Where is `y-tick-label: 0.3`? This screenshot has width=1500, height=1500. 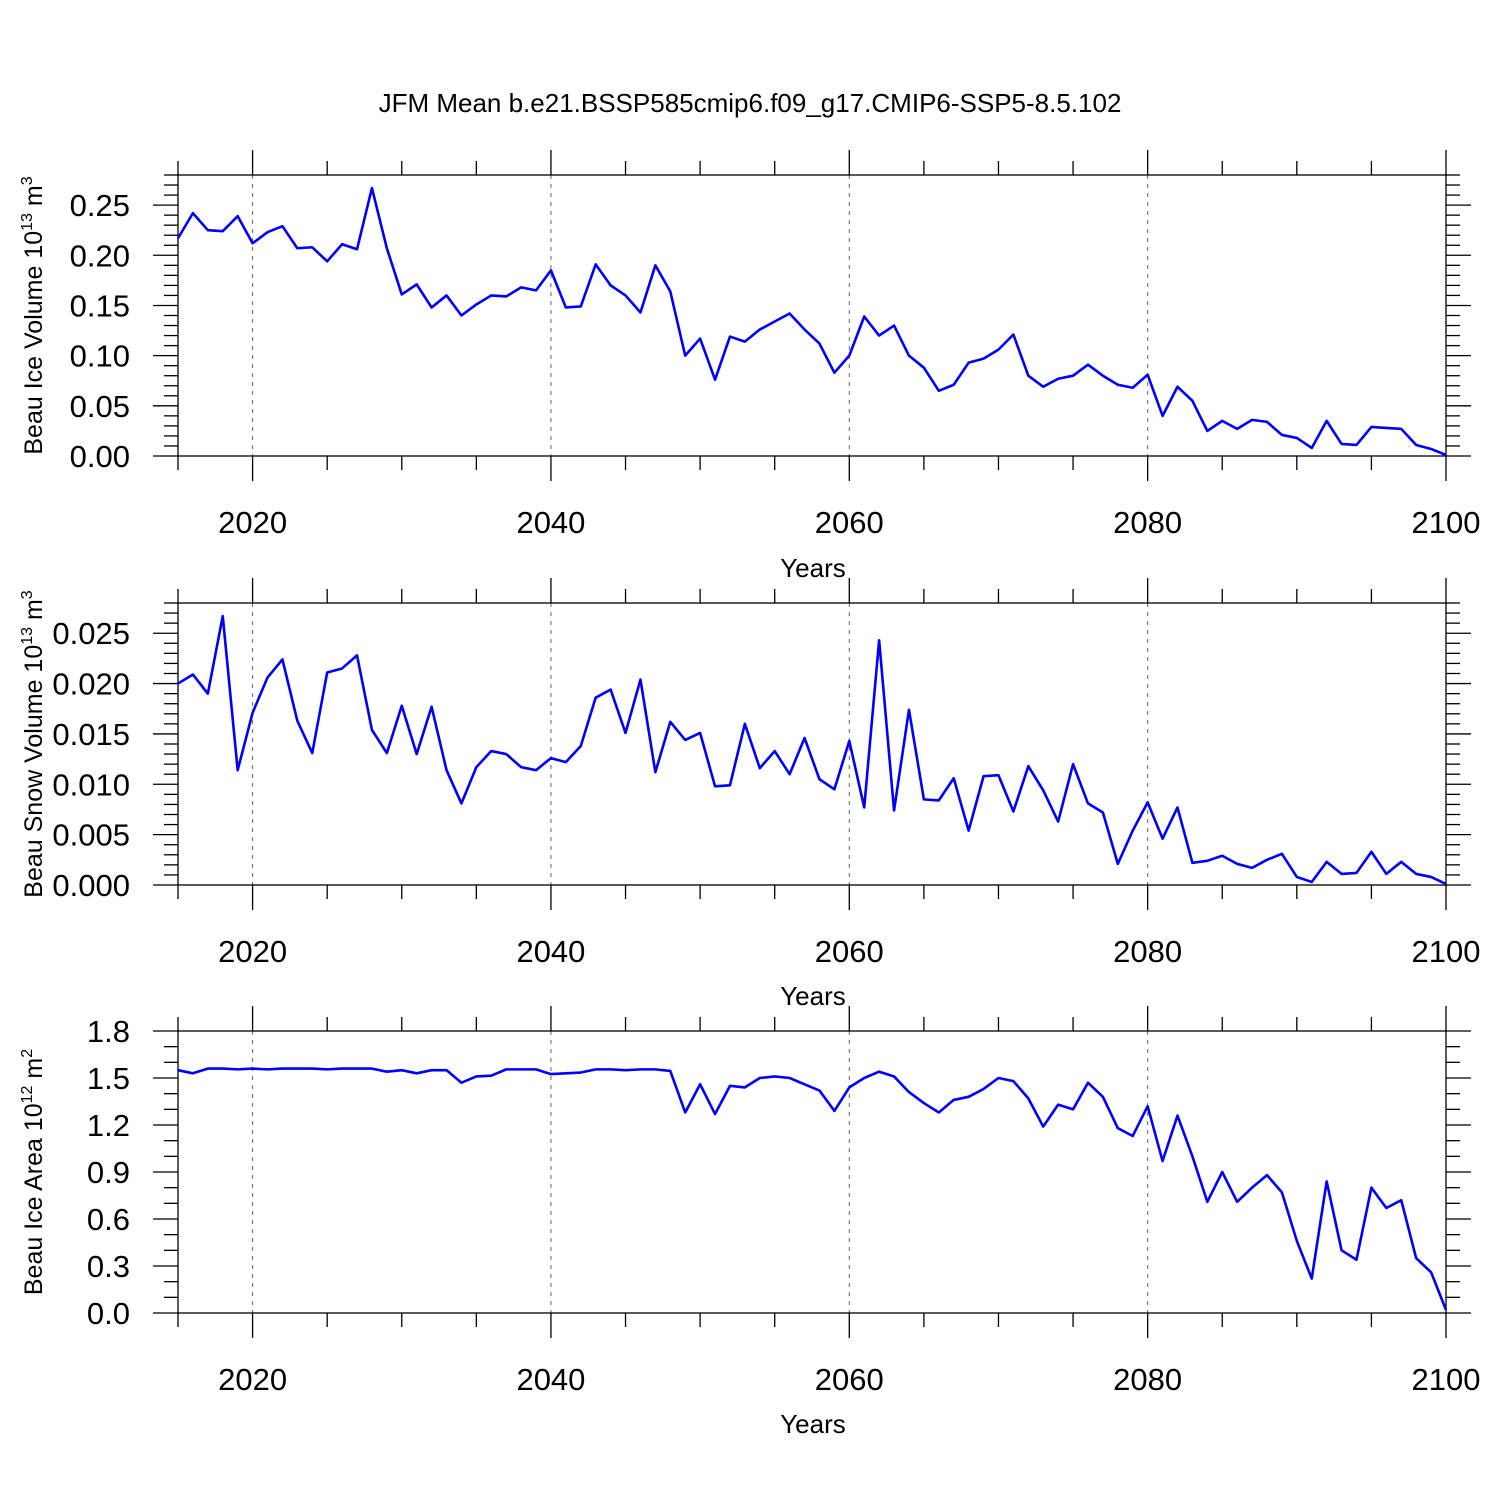
y-tick-label: 0.3 is located at coordinates (108, 1266).